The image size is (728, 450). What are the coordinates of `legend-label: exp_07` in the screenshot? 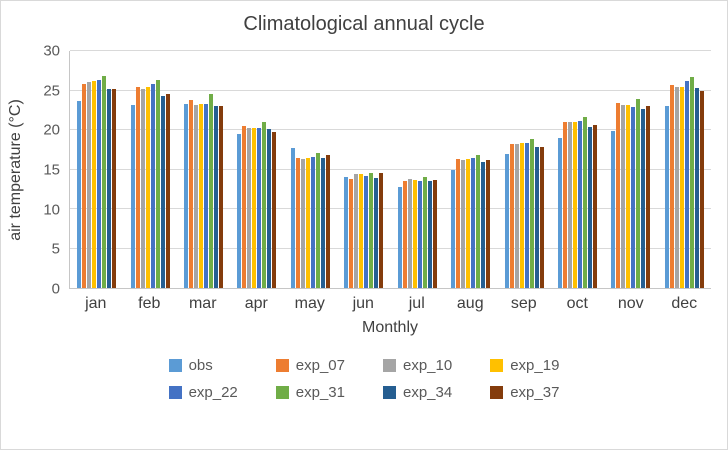 It's located at (320, 365).